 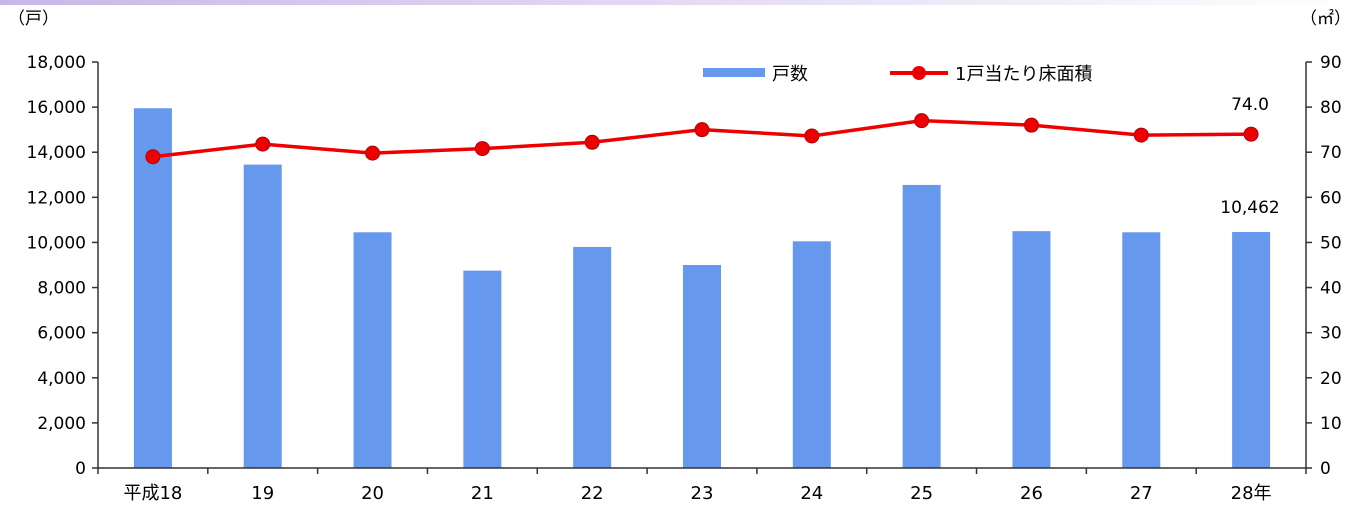 What do you see at coordinates (1324, 266) in the screenshot?
I see `y-ticks-right: 0 10 20 30 40 50 60 70 80 90` at bounding box center [1324, 266].